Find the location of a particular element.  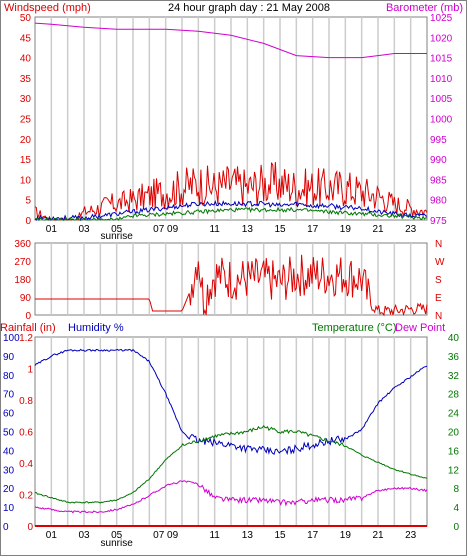

dewpoint-axis-label: Dew Point is located at coordinates (420, 328).